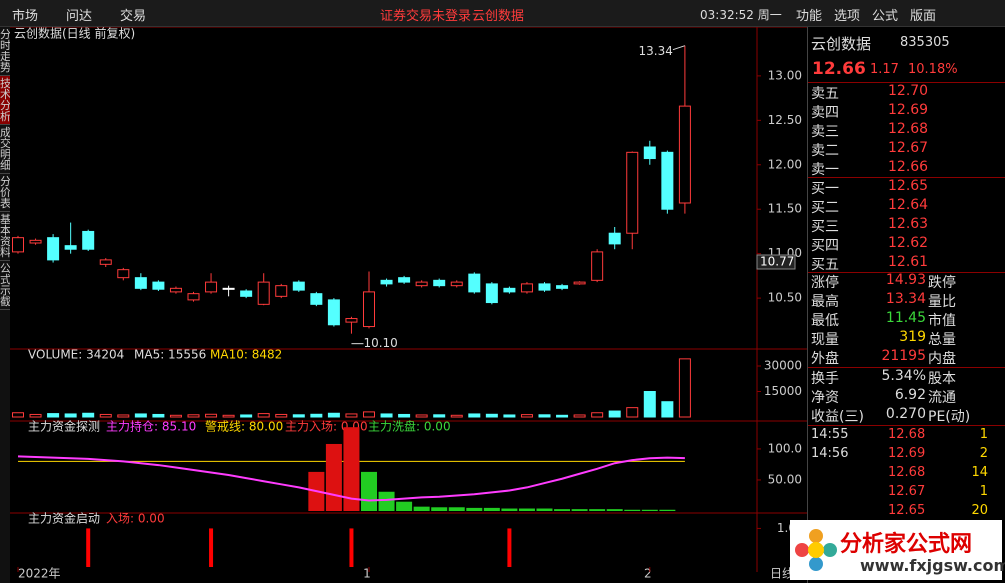 This screenshot has height=583, width=1005. What do you see at coordinates (932, 565) in the screenshot?
I see `logo-url: www.fxjgsw.com` at bounding box center [932, 565].